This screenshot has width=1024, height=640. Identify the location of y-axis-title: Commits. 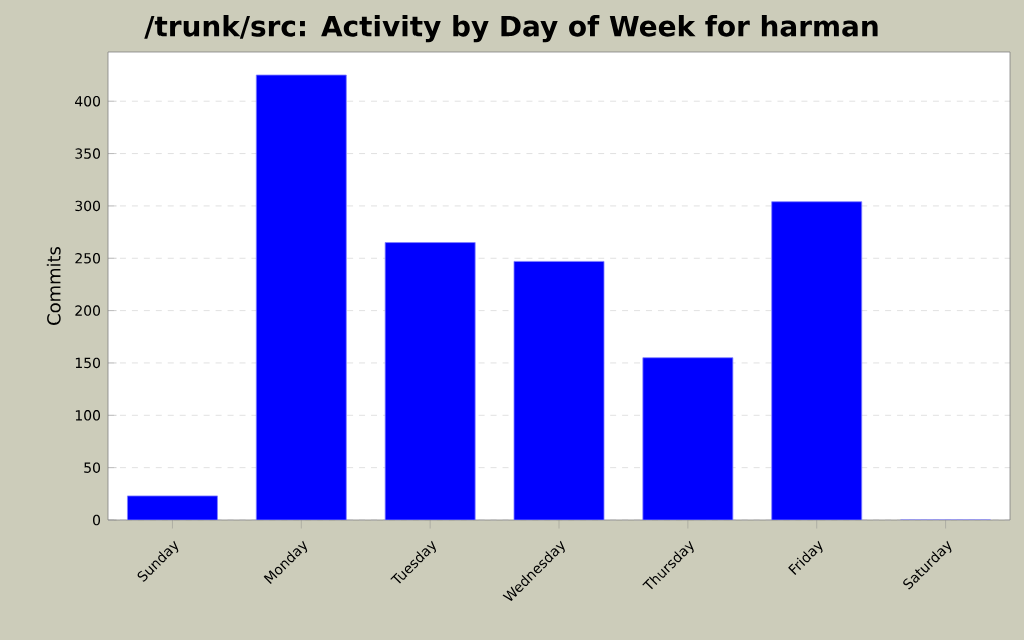
(53, 285).